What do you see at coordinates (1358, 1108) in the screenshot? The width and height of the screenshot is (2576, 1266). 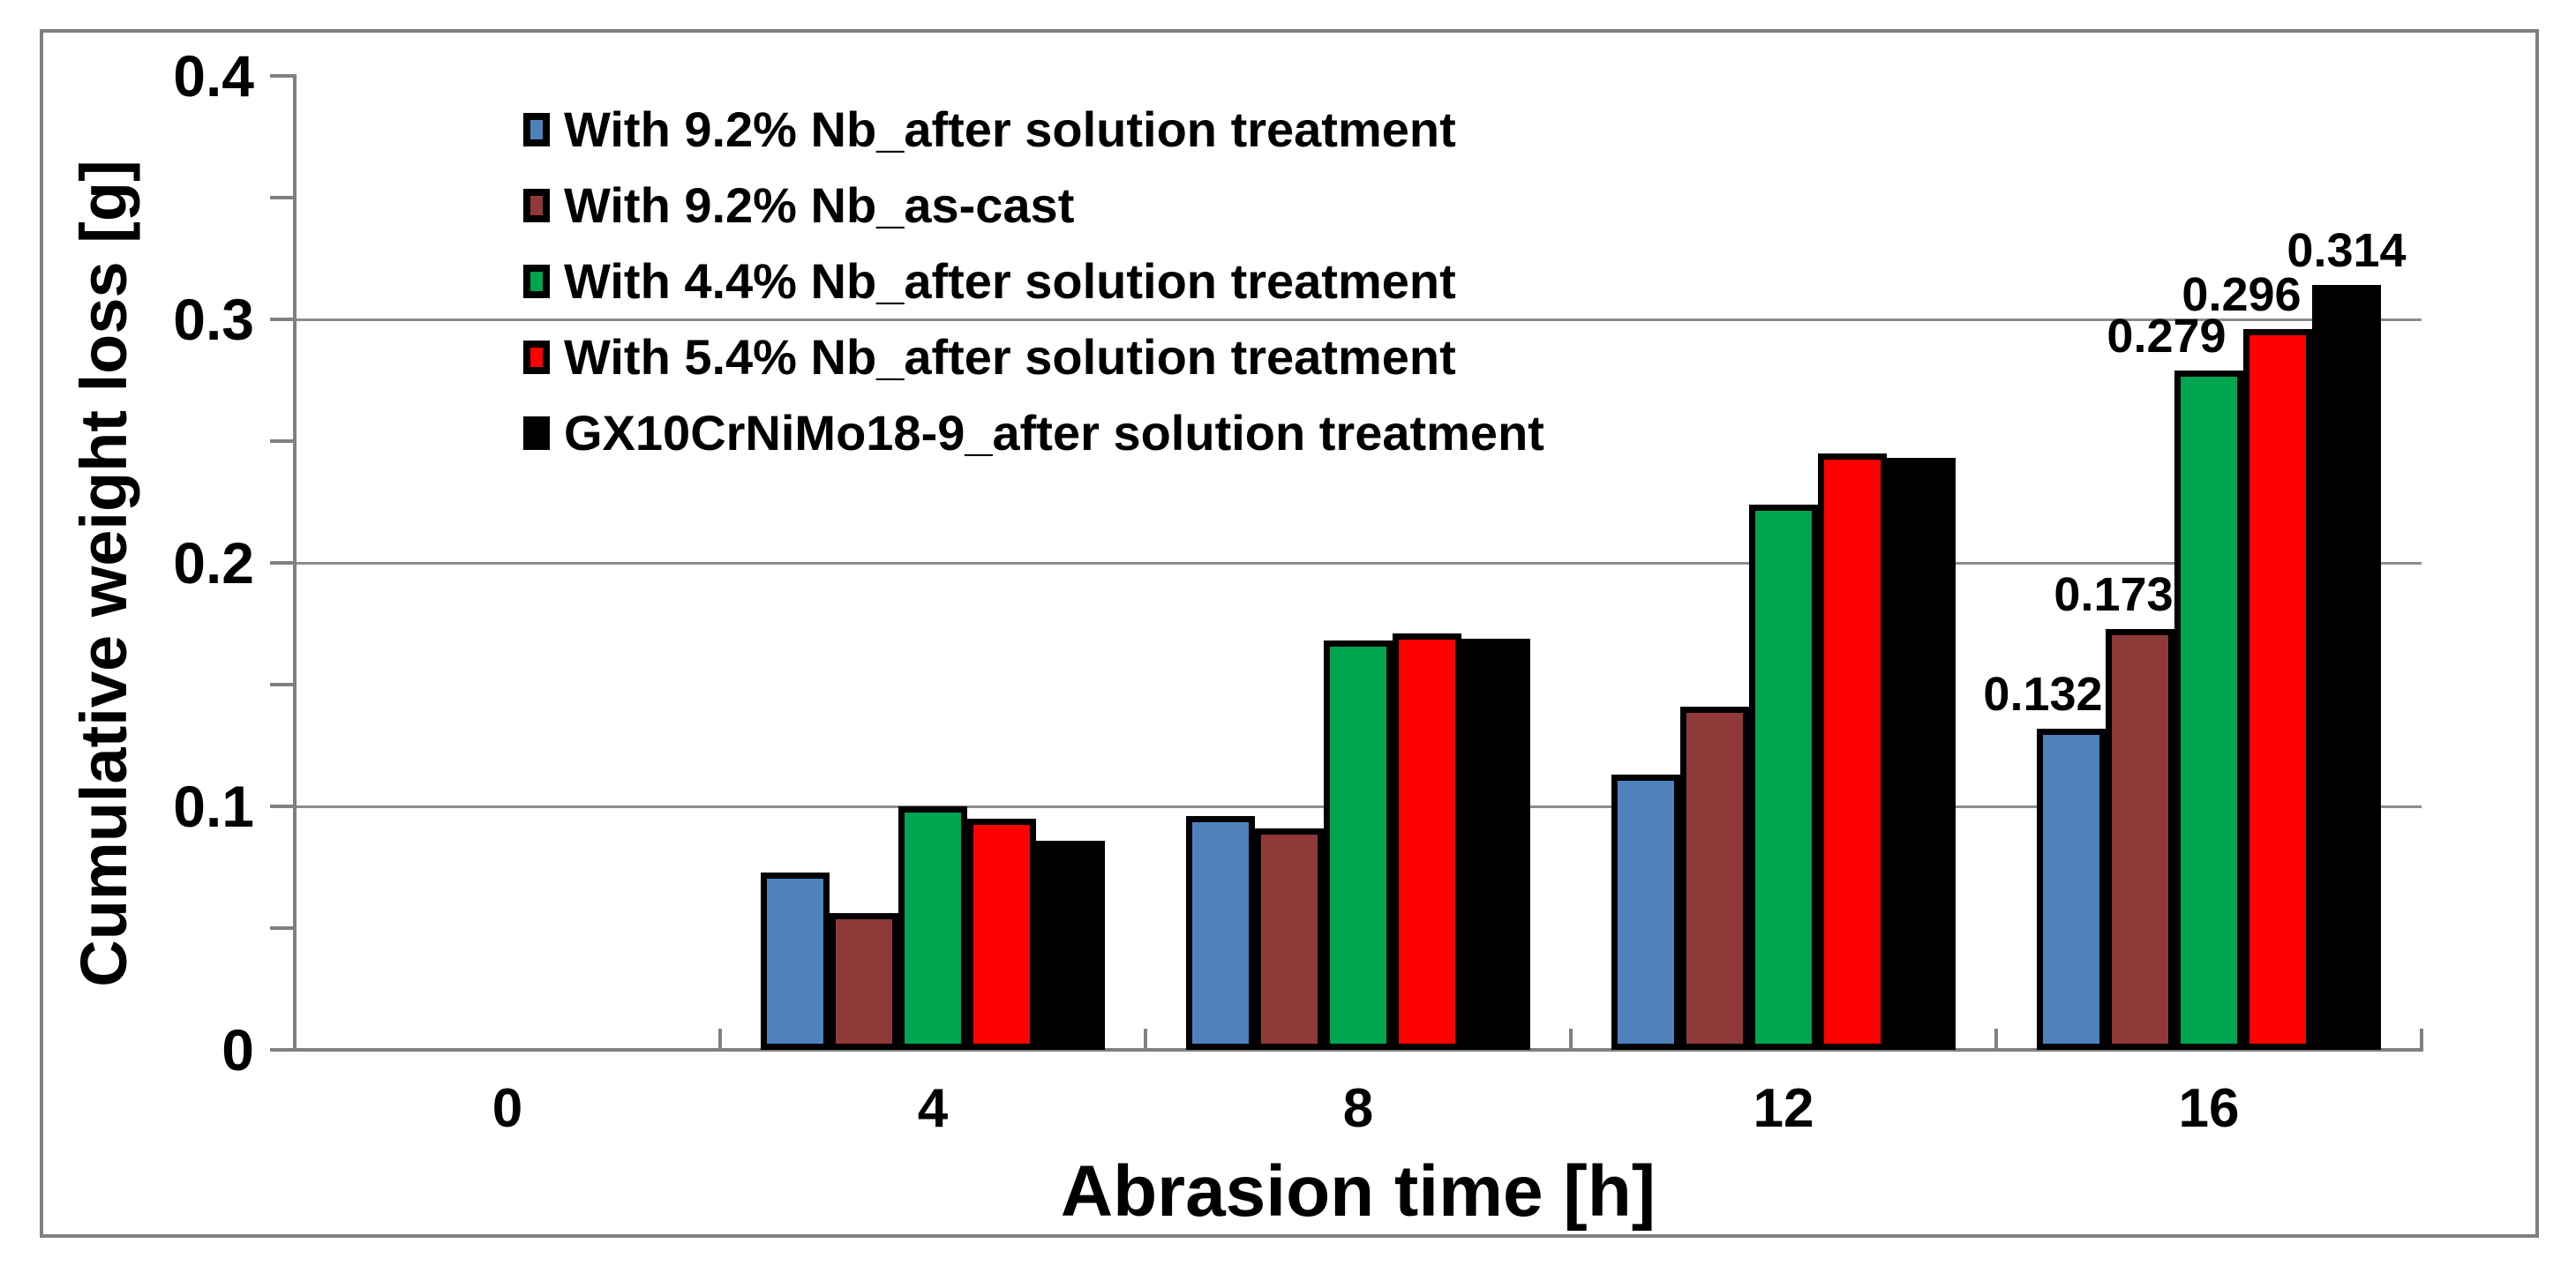 I see `x-tick-label: 8` at bounding box center [1358, 1108].